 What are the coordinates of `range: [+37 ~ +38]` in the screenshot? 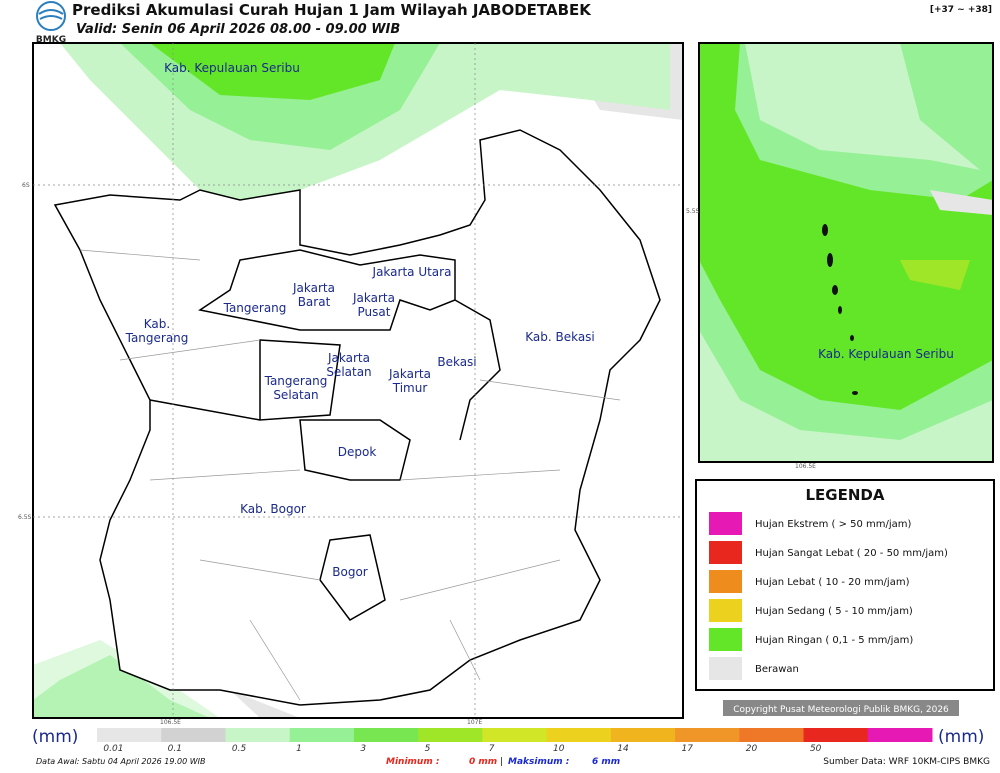 It's located at (961, 10).